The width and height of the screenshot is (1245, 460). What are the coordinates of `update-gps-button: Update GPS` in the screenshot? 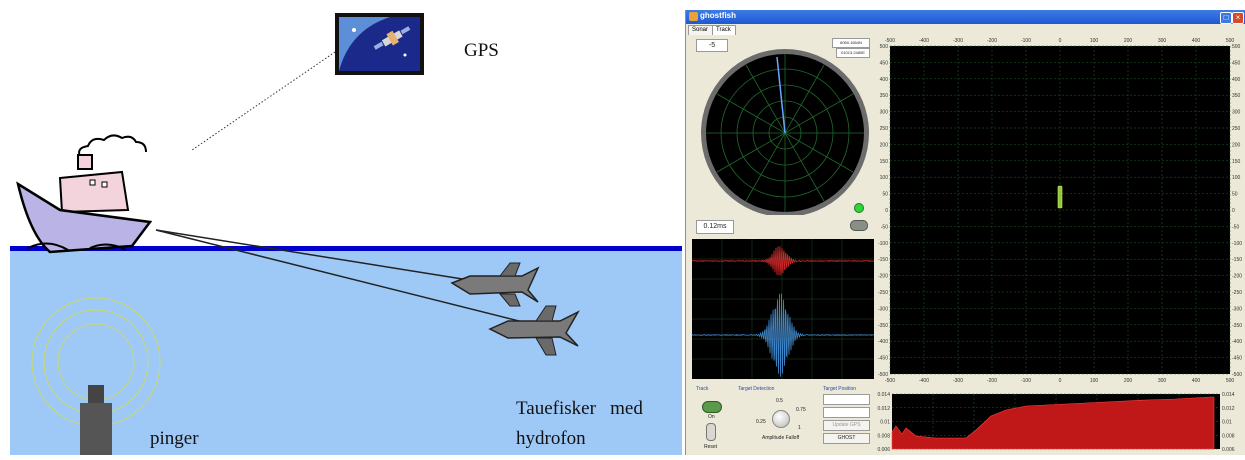 It's located at (846, 425).